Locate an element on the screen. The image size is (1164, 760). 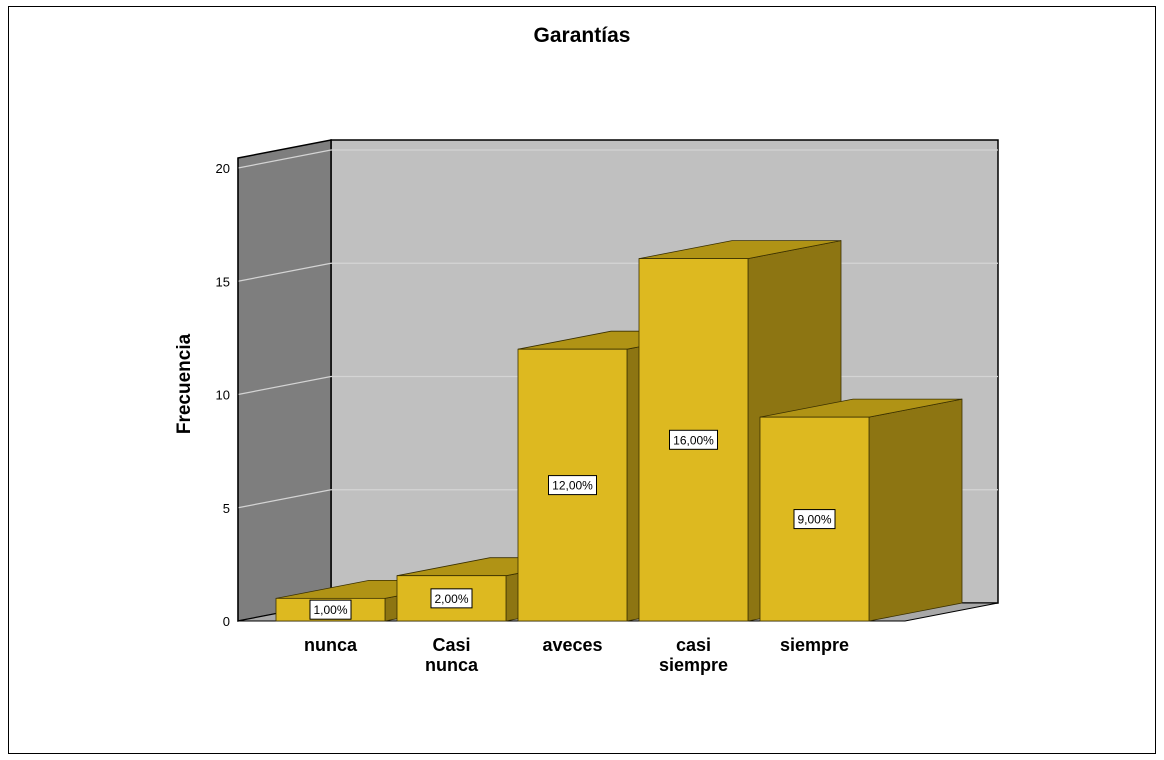
y-axis-label: Frecuencia is located at coordinates (184, 383).